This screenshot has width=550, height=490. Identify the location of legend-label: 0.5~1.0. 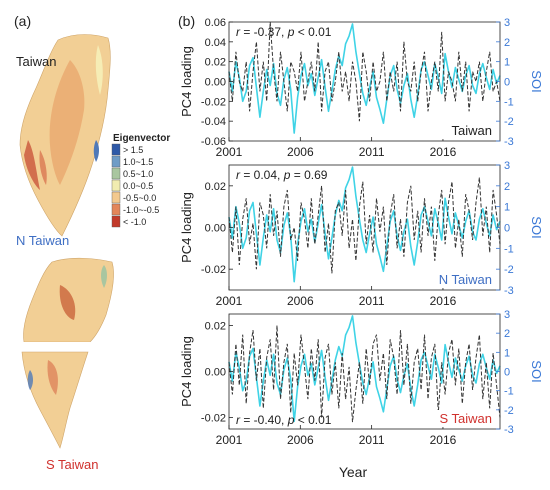
(138, 174).